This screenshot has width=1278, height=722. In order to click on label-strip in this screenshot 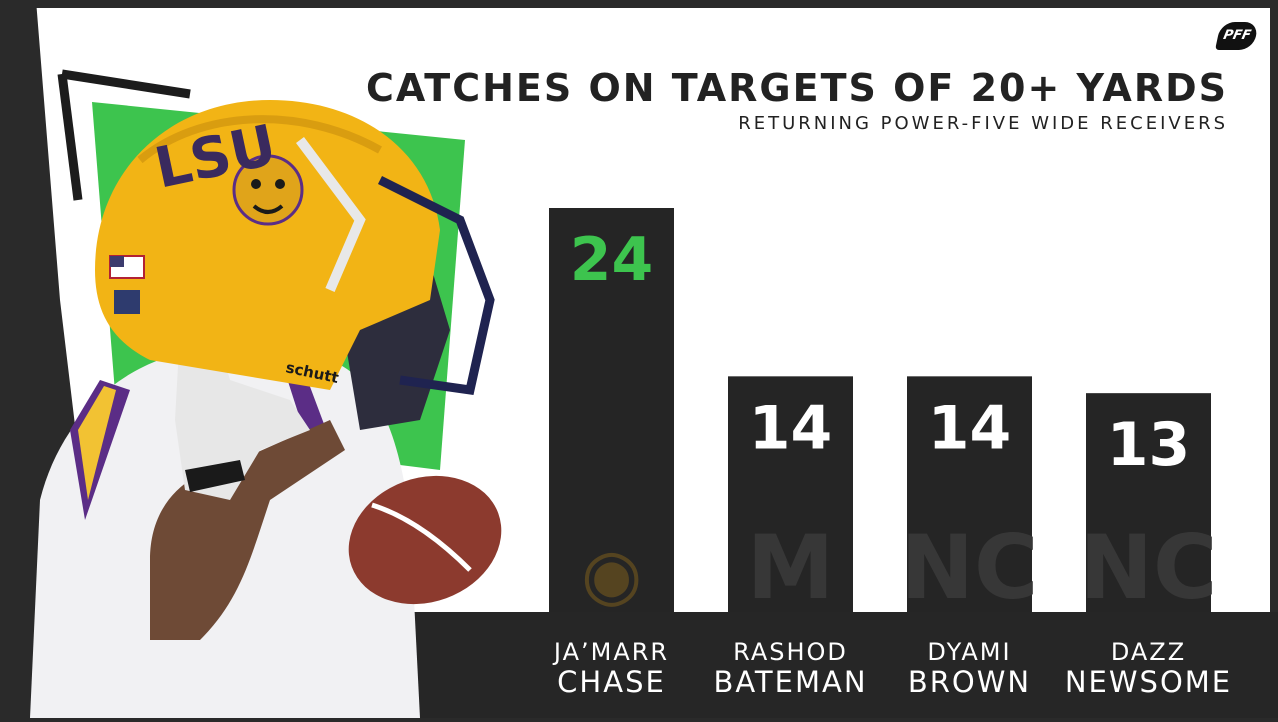, I will do `click(789, 665)`.